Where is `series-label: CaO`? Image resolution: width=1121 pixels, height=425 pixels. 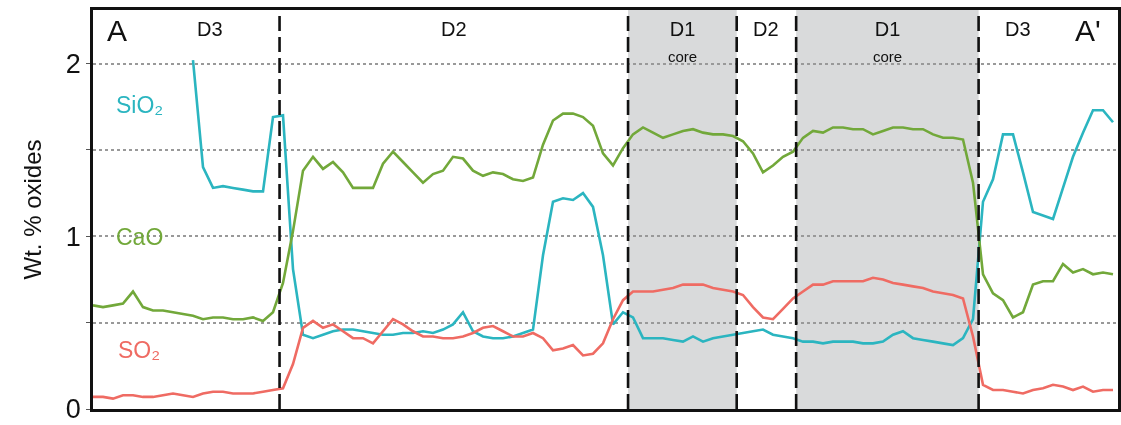 series-label: CaO is located at coordinates (140, 237).